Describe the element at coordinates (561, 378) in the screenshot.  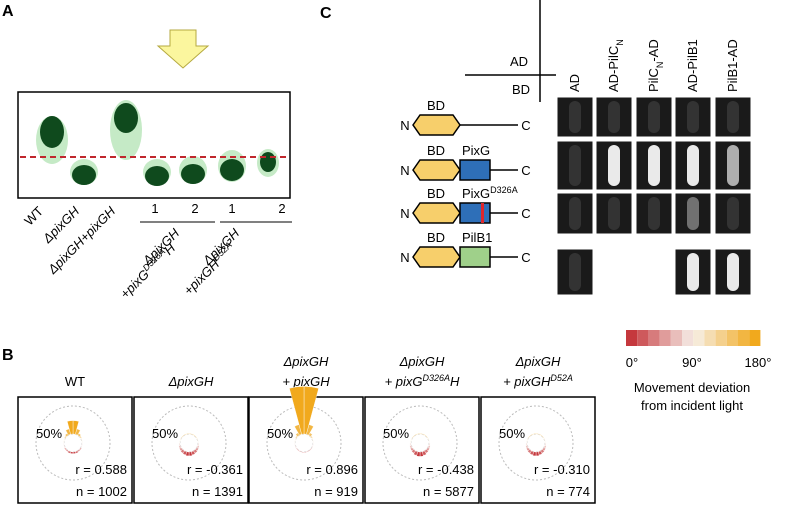
I see `text-segment: D52A` at that location.